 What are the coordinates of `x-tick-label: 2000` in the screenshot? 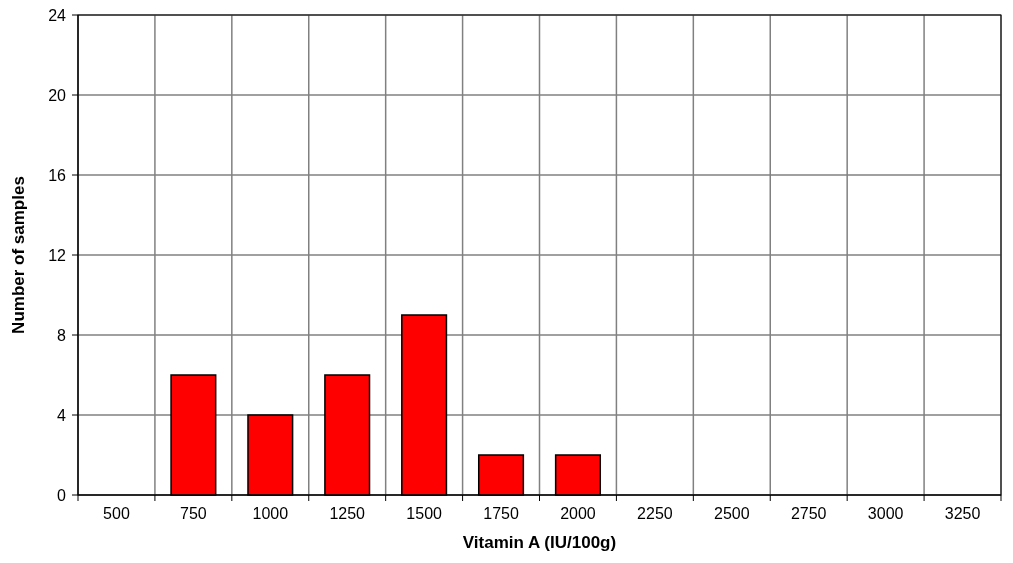 It's located at (578, 513).